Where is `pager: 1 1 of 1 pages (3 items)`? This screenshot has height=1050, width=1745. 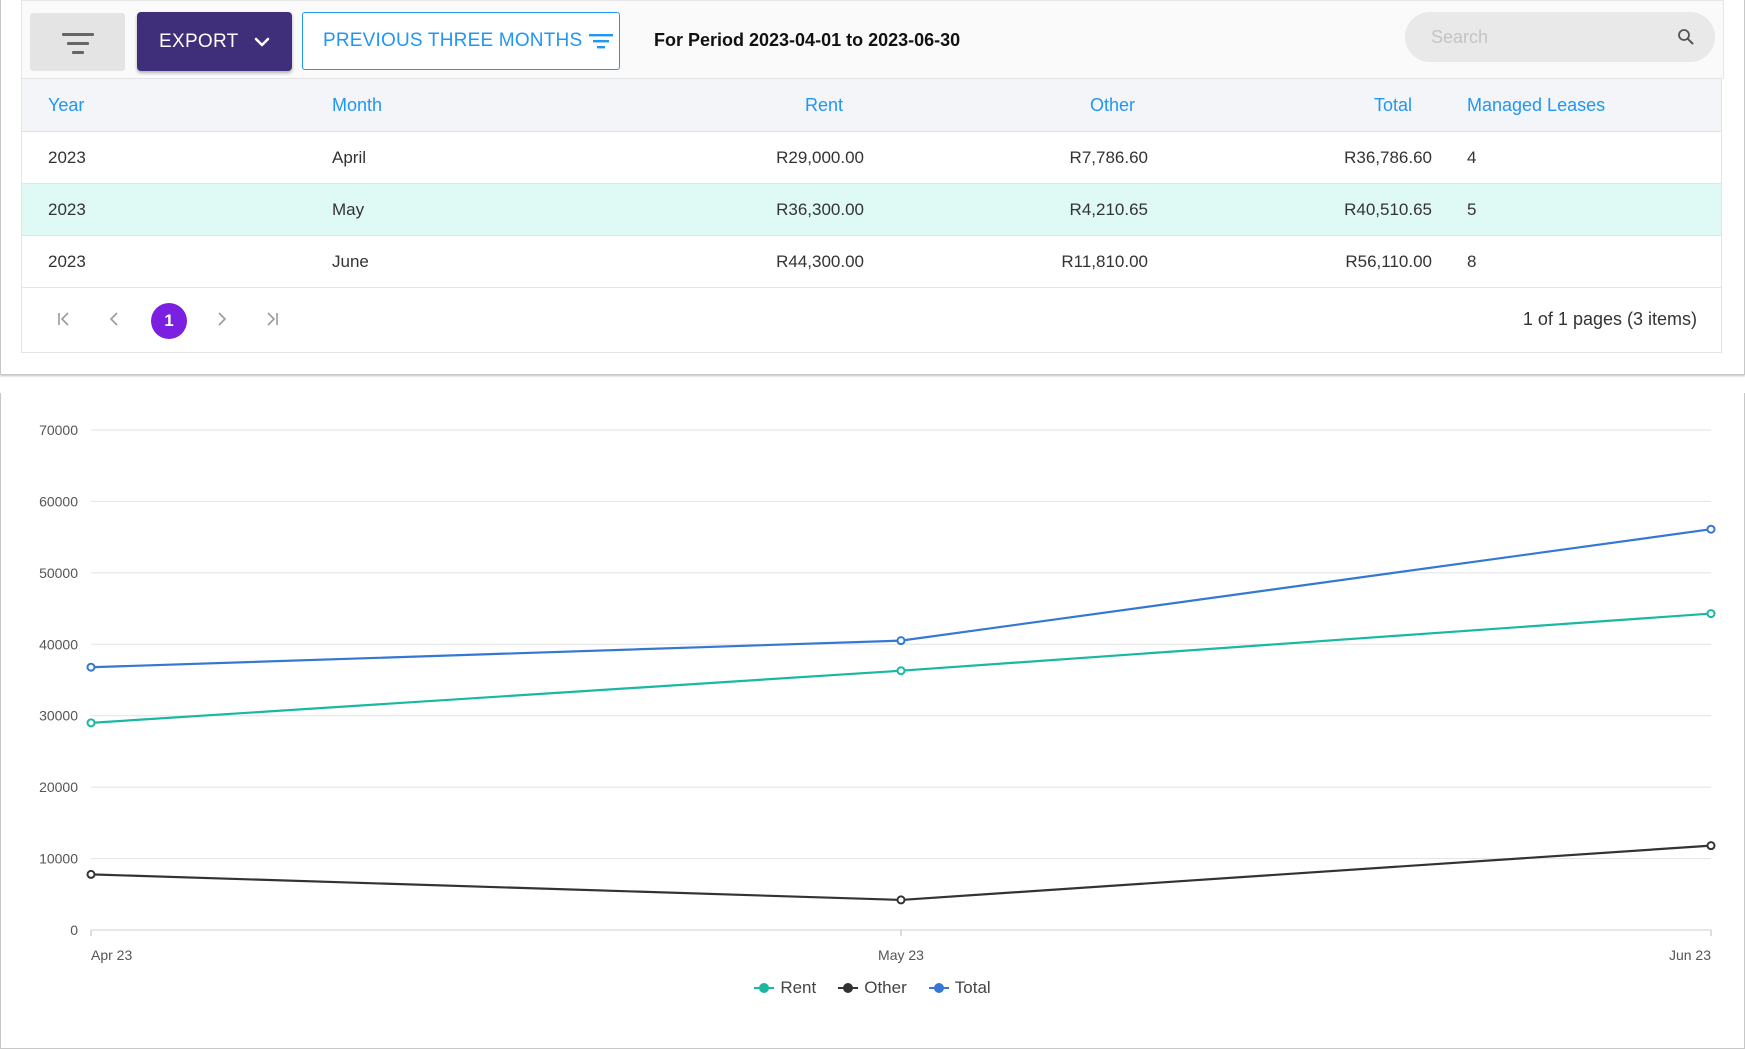
pager: 1 1 of 1 pages (3 items) is located at coordinates (871, 320).